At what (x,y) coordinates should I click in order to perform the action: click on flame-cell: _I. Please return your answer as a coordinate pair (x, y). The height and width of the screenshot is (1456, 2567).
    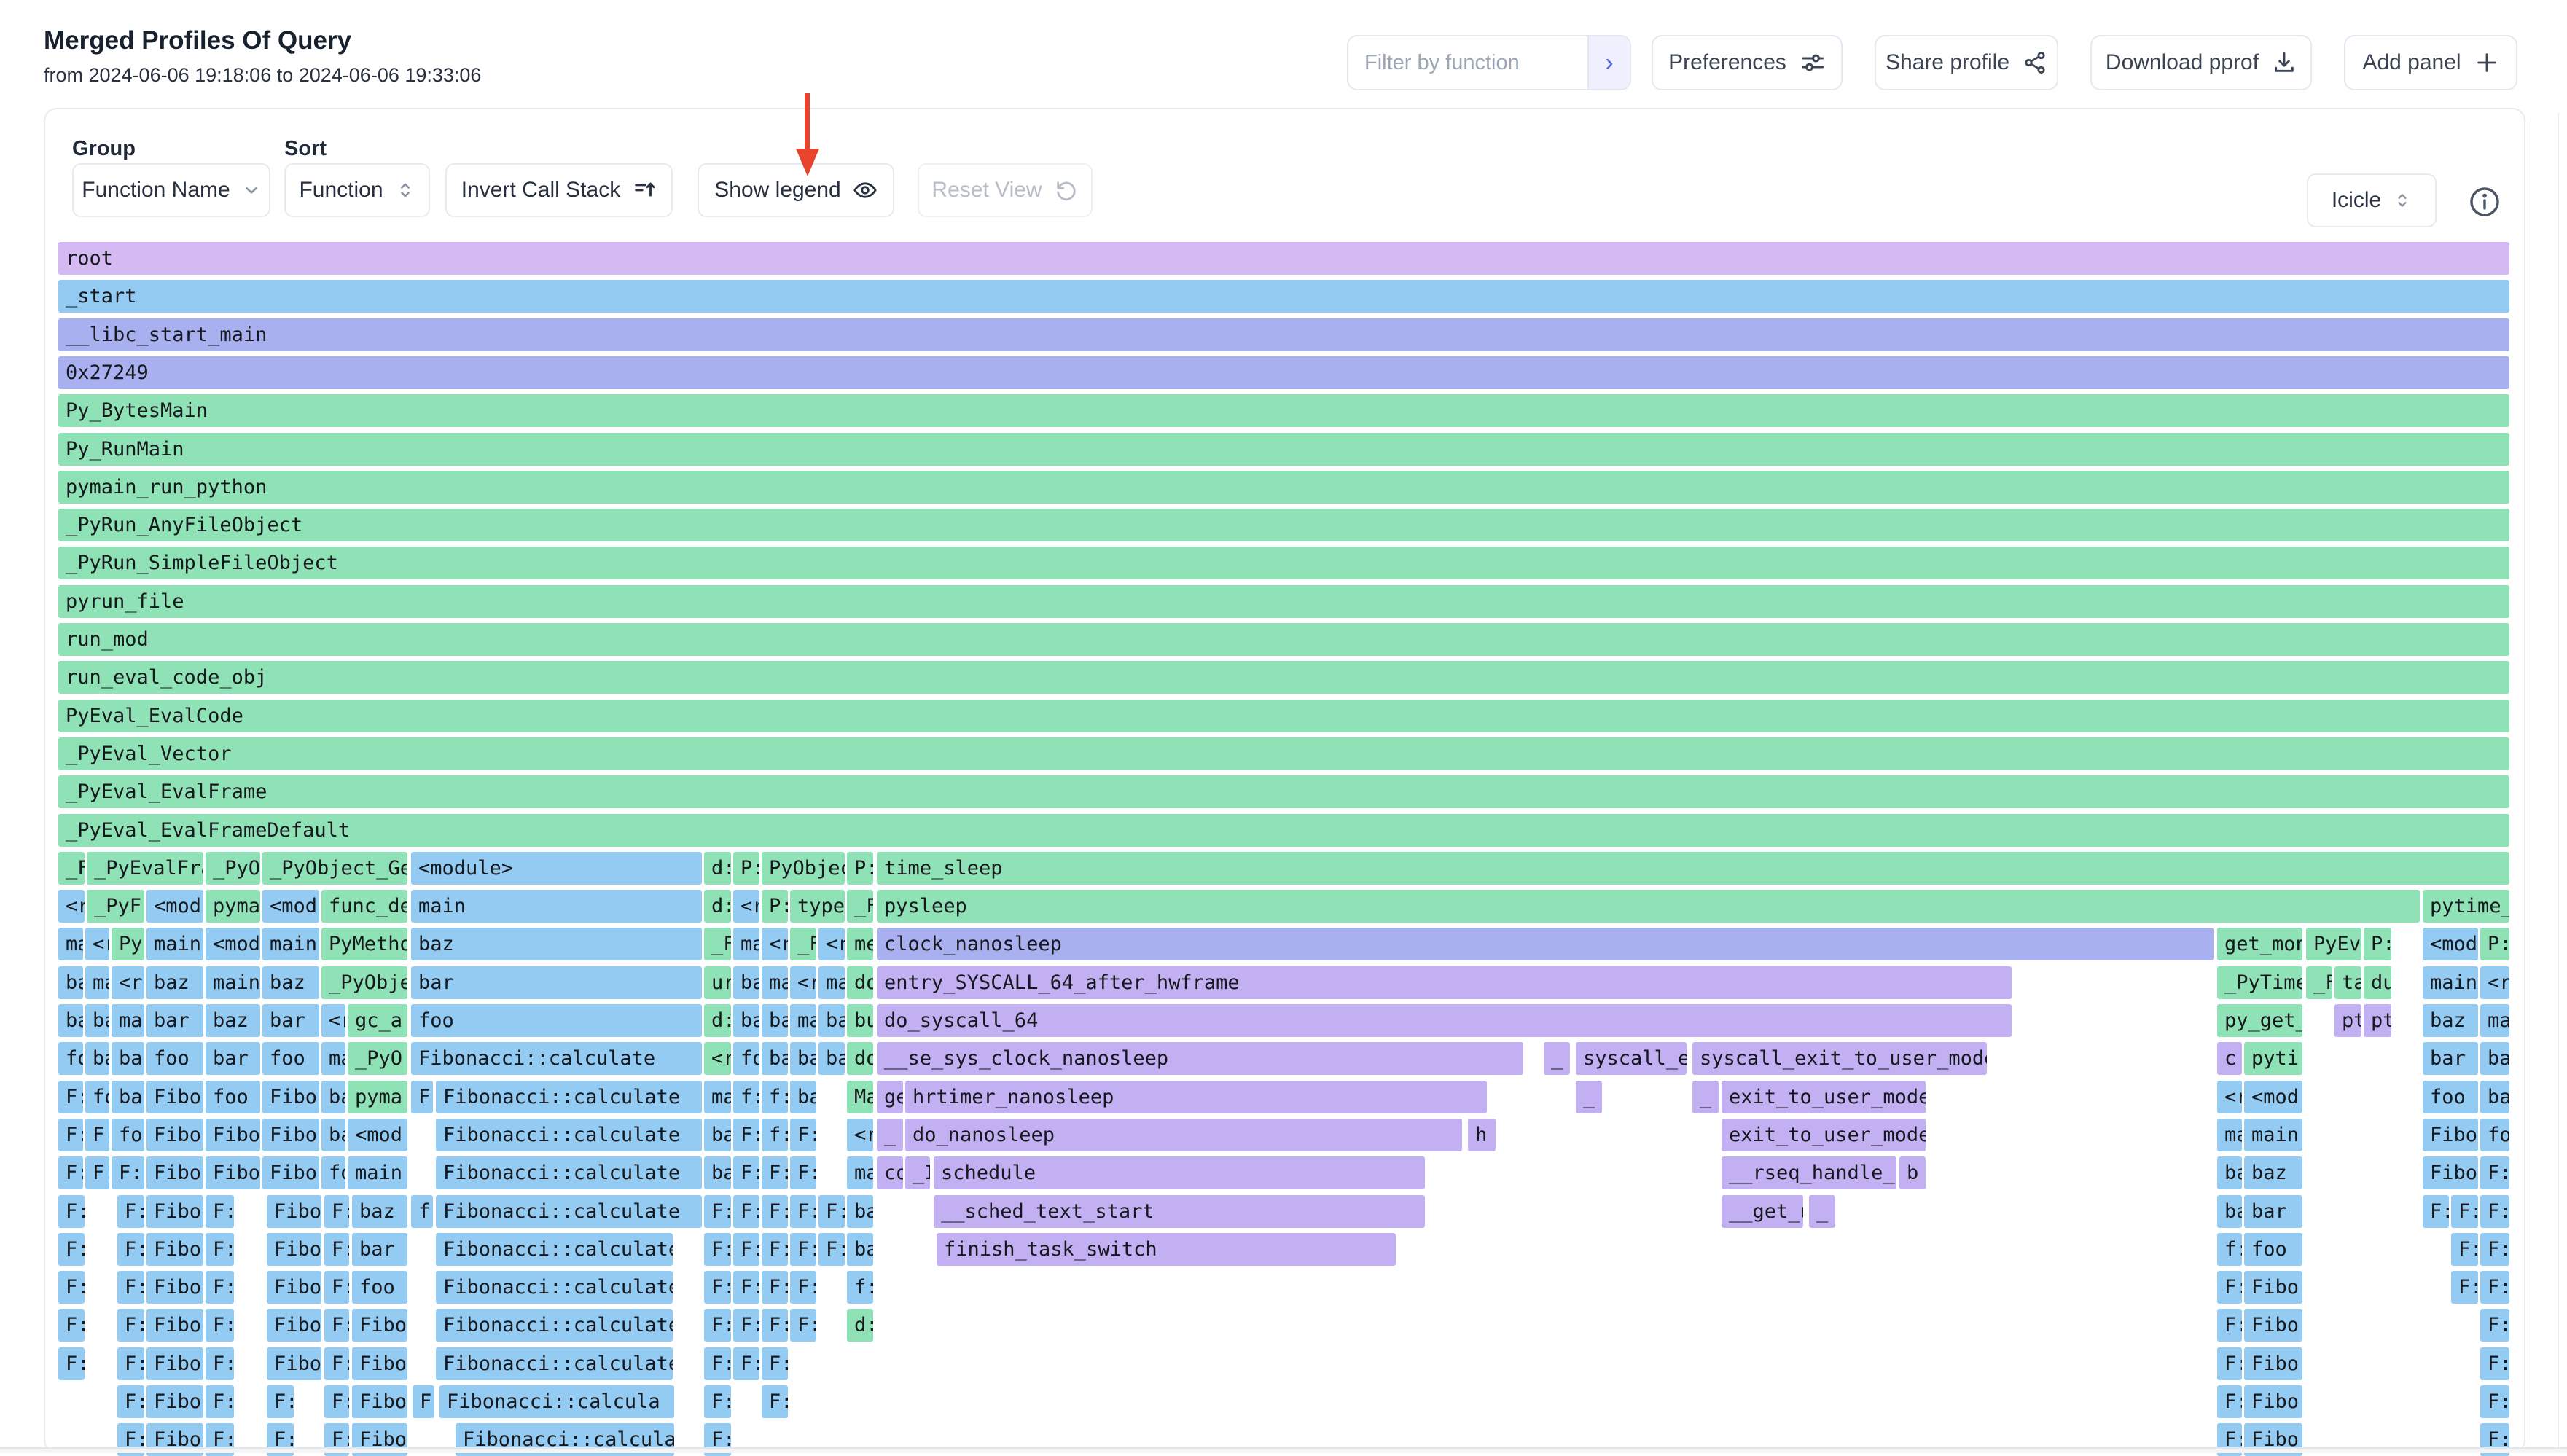
    Looking at the image, I should click on (917, 1172).